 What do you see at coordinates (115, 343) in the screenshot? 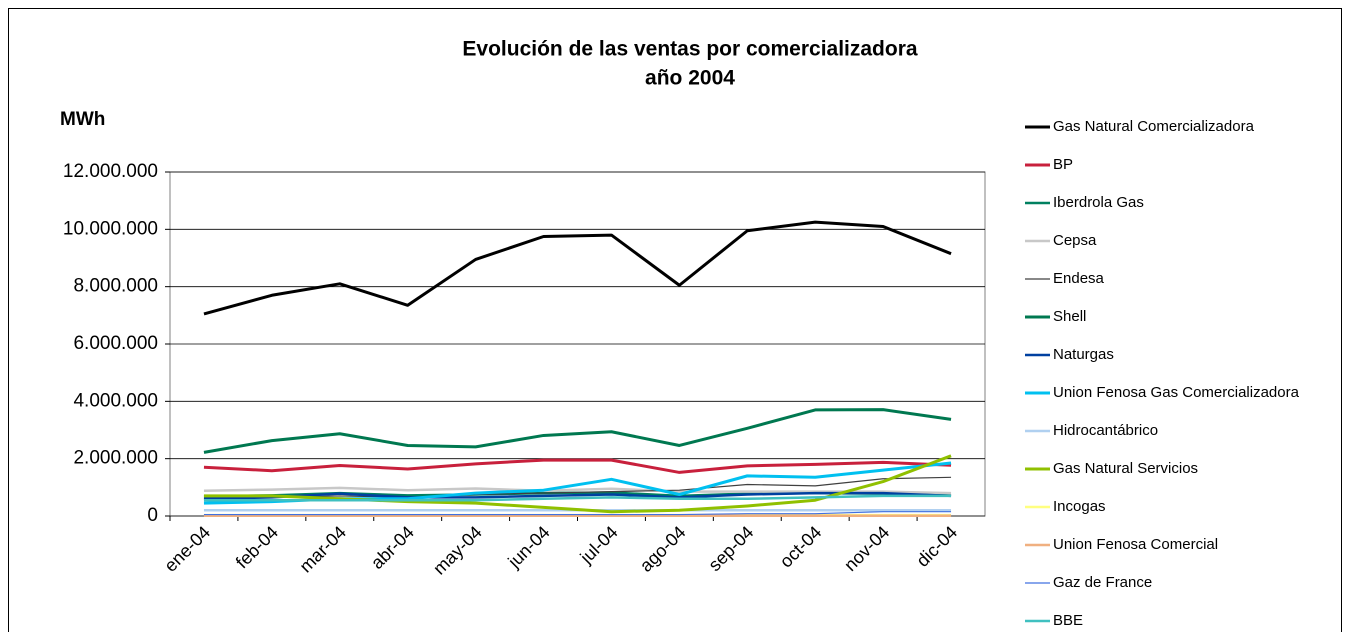
I see `y-tick-label: 6.000.000` at bounding box center [115, 343].